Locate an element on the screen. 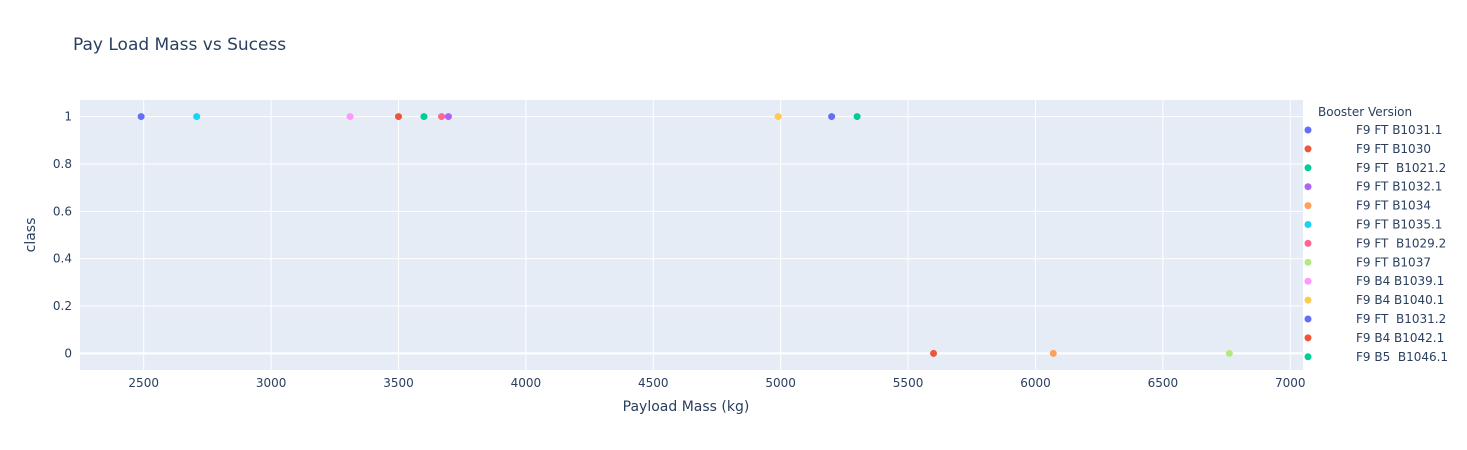 The height and width of the screenshot is (450, 1467). legend-item: F9 B4 B1040.1 is located at coordinates (1374, 300).